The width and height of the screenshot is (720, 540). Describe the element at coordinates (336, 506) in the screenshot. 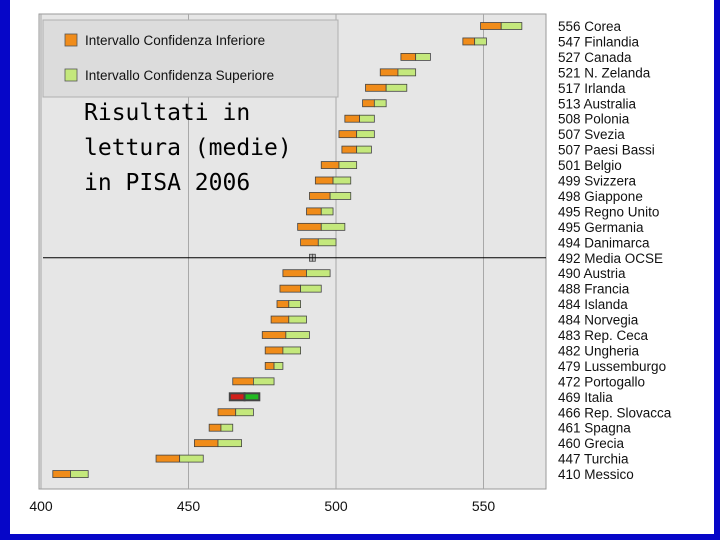

I see `x-tick-label-500: 500` at that location.